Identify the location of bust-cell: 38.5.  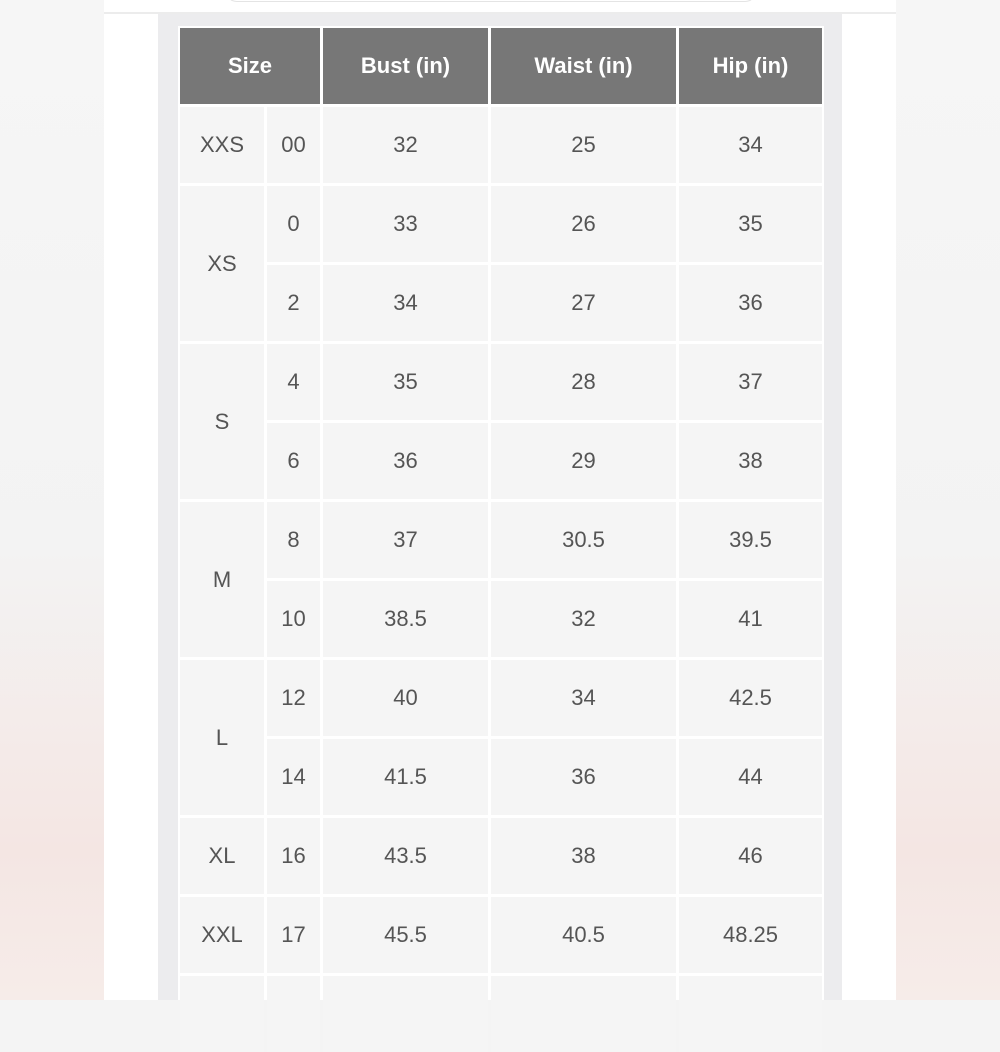
(405, 619).